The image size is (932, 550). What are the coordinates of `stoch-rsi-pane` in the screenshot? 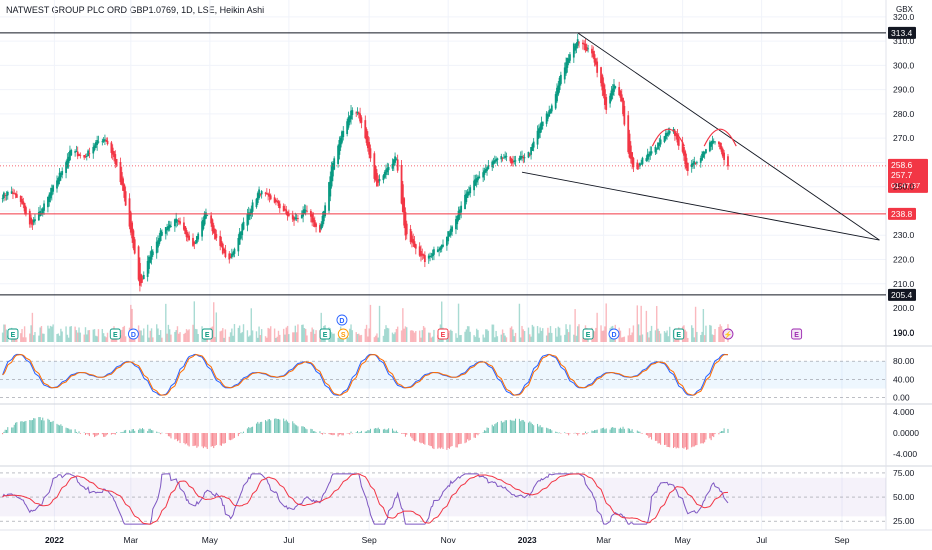 It's located at (443, 376).